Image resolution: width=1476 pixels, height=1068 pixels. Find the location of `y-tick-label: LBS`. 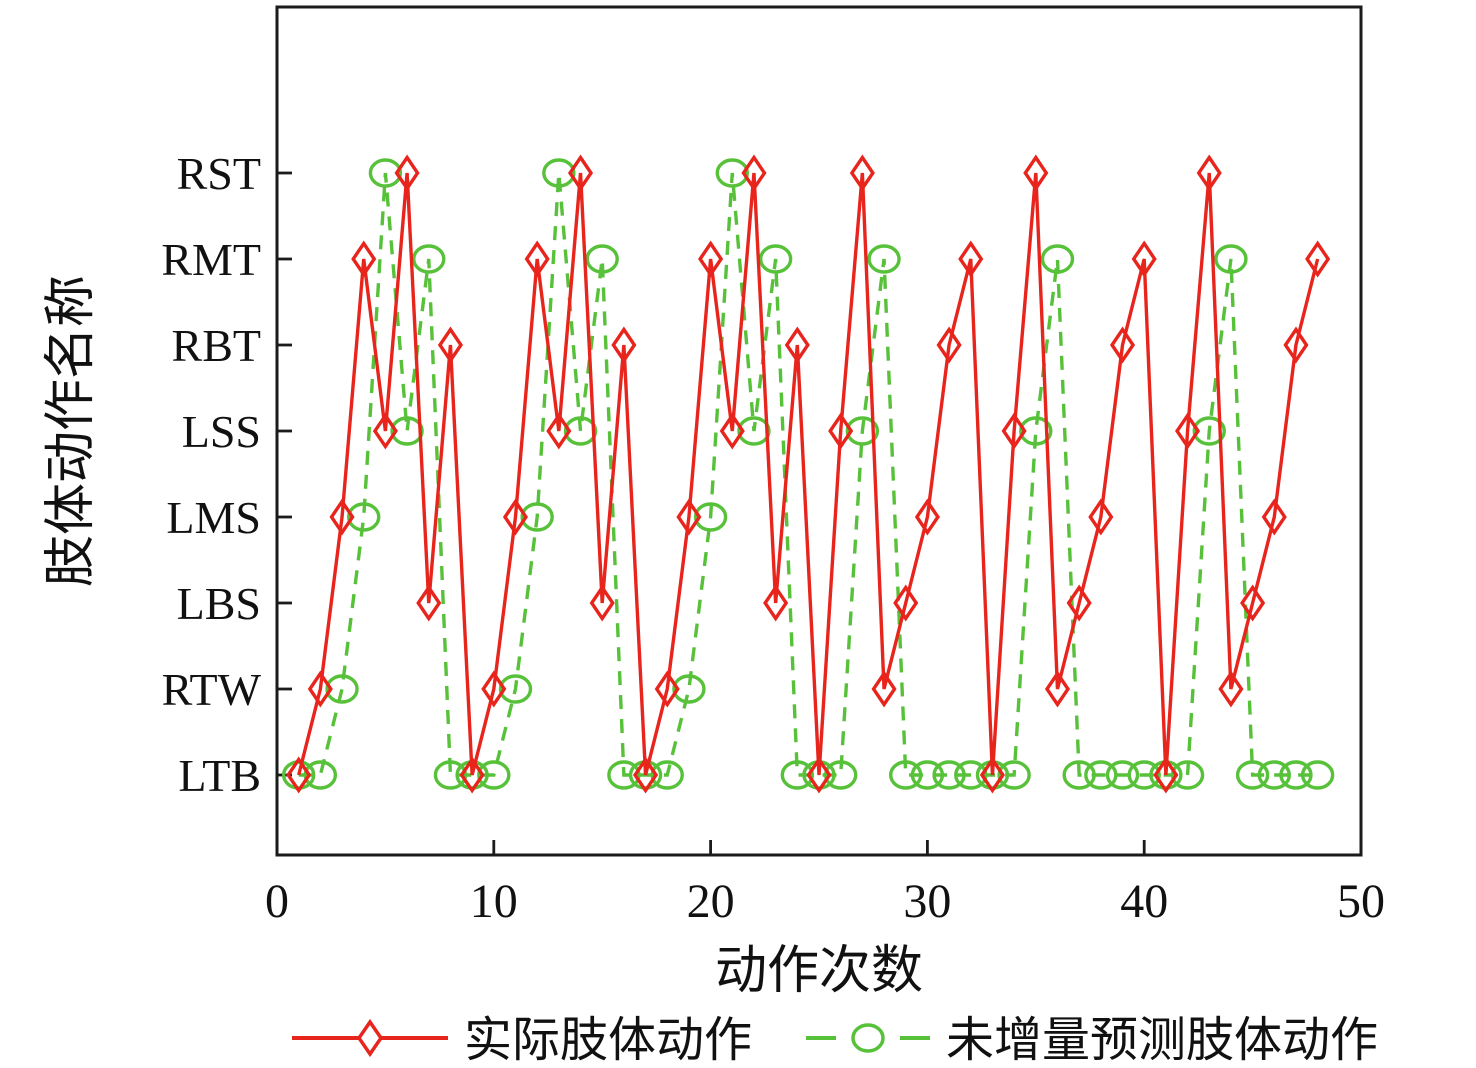

y-tick-label: LBS is located at coordinates (219, 603).